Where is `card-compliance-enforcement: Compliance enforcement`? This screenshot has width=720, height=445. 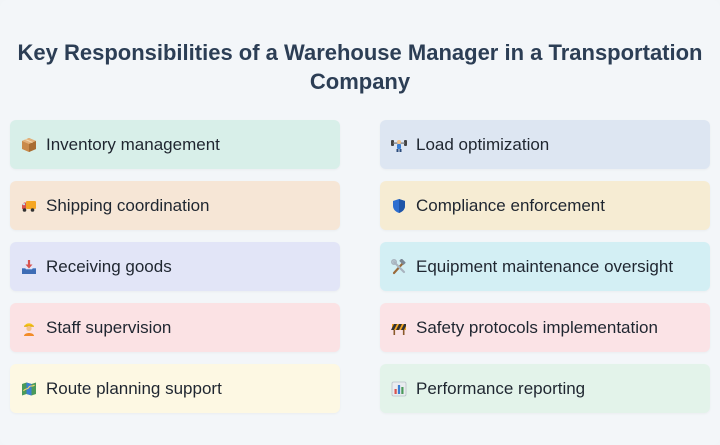 card-compliance-enforcement: Compliance enforcement is located at coordinates (545, 205).